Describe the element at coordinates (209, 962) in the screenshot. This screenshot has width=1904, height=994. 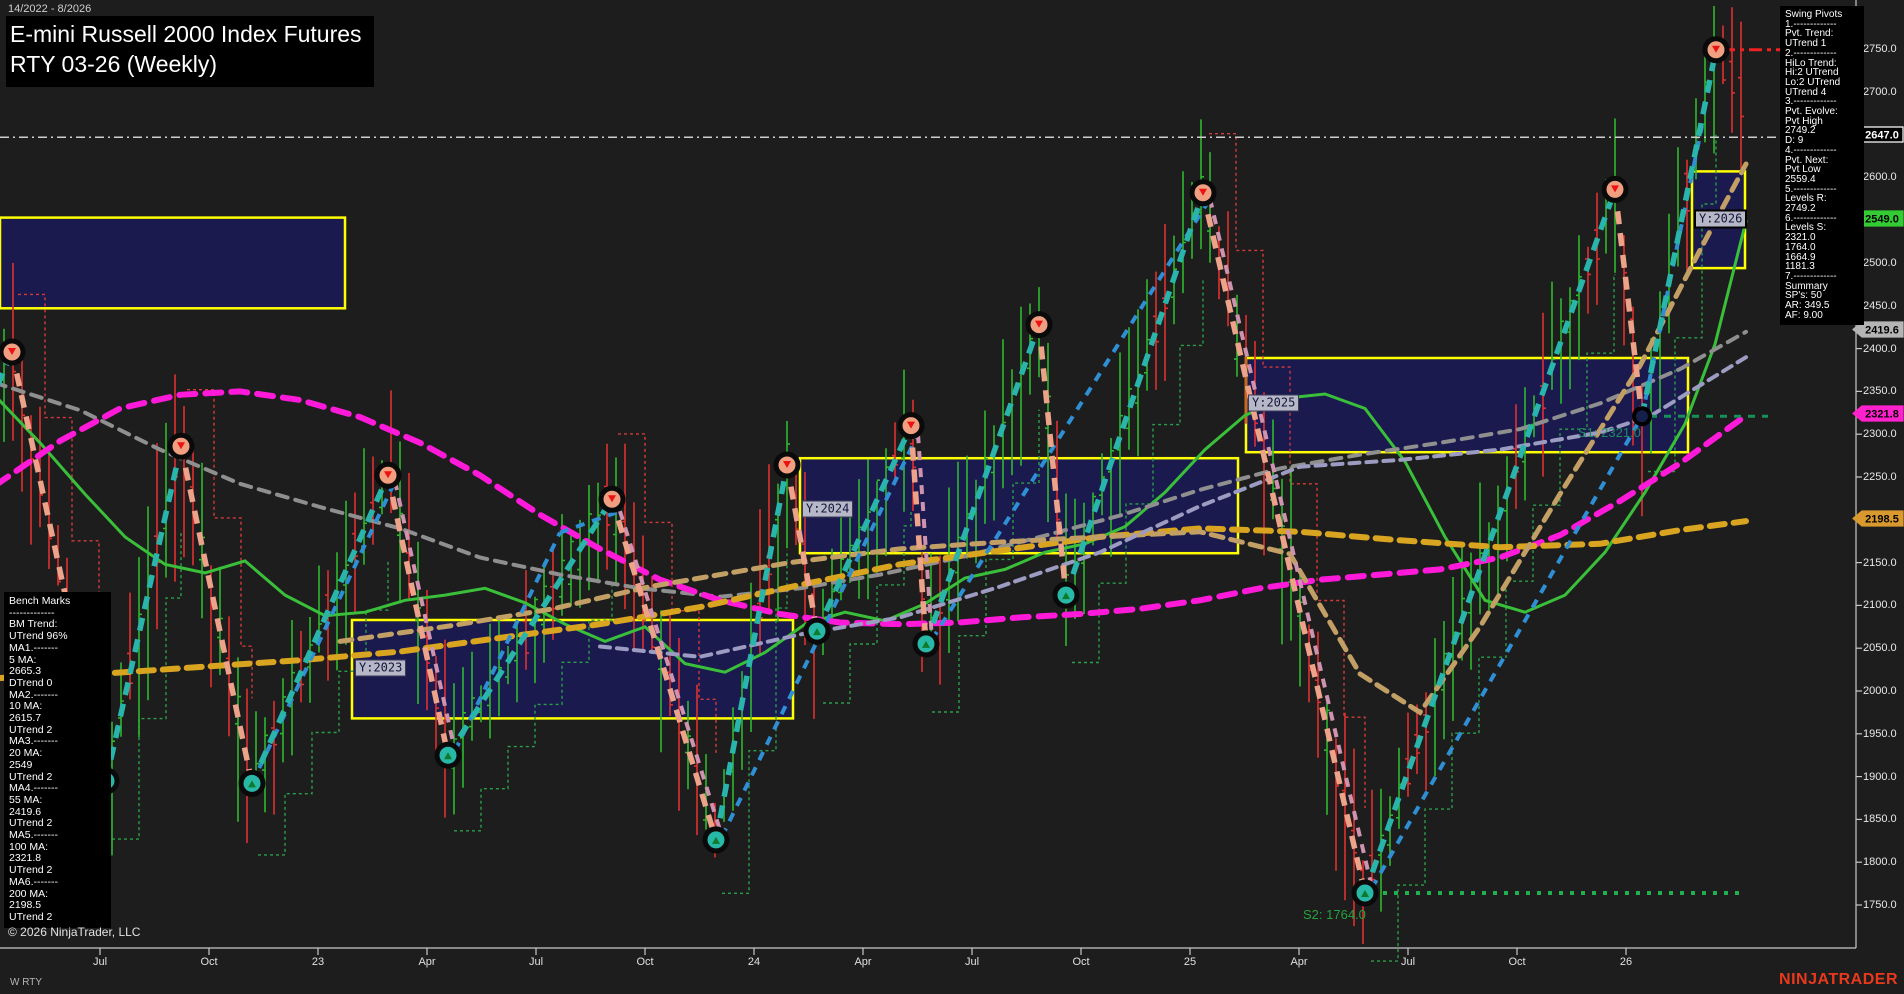
I see `x-axis-label: Oct` at that location.